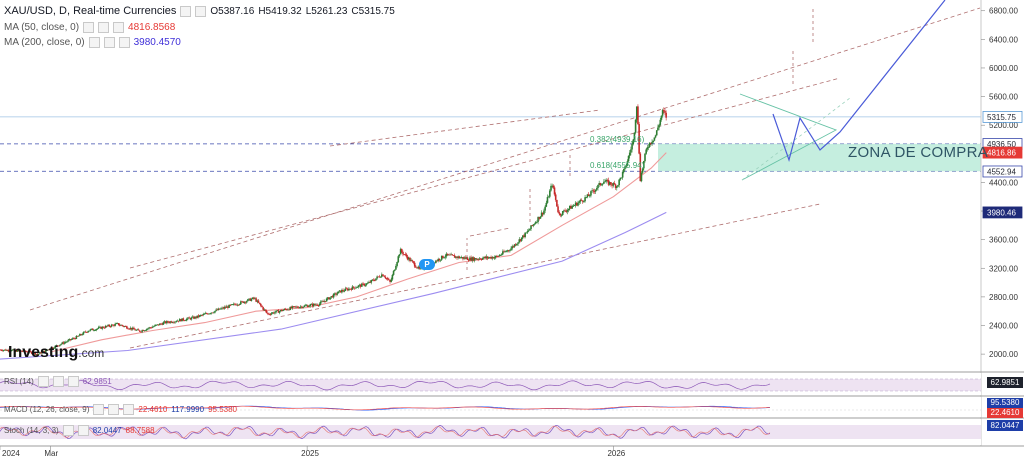  What do you see at coordinates (97, 381) in the screenshot?
I see `rsi-value: 62.9851` at bounding box center [97, 381].